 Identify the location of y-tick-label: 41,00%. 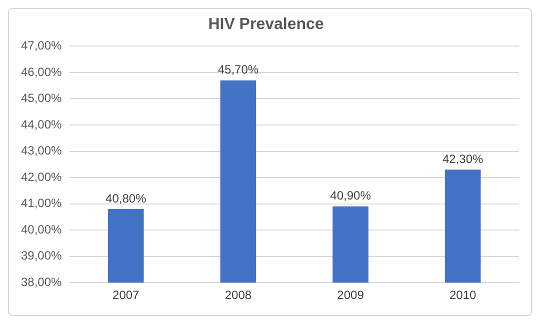
(41, 203).